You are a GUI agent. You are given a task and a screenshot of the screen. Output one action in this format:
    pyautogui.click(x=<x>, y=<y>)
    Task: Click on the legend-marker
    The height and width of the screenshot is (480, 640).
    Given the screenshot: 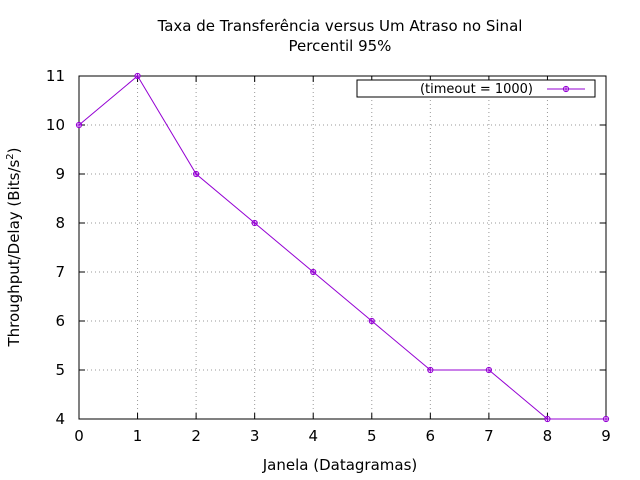 What is the action you would take?
    pyautogui.click(x=566, y=89)
    